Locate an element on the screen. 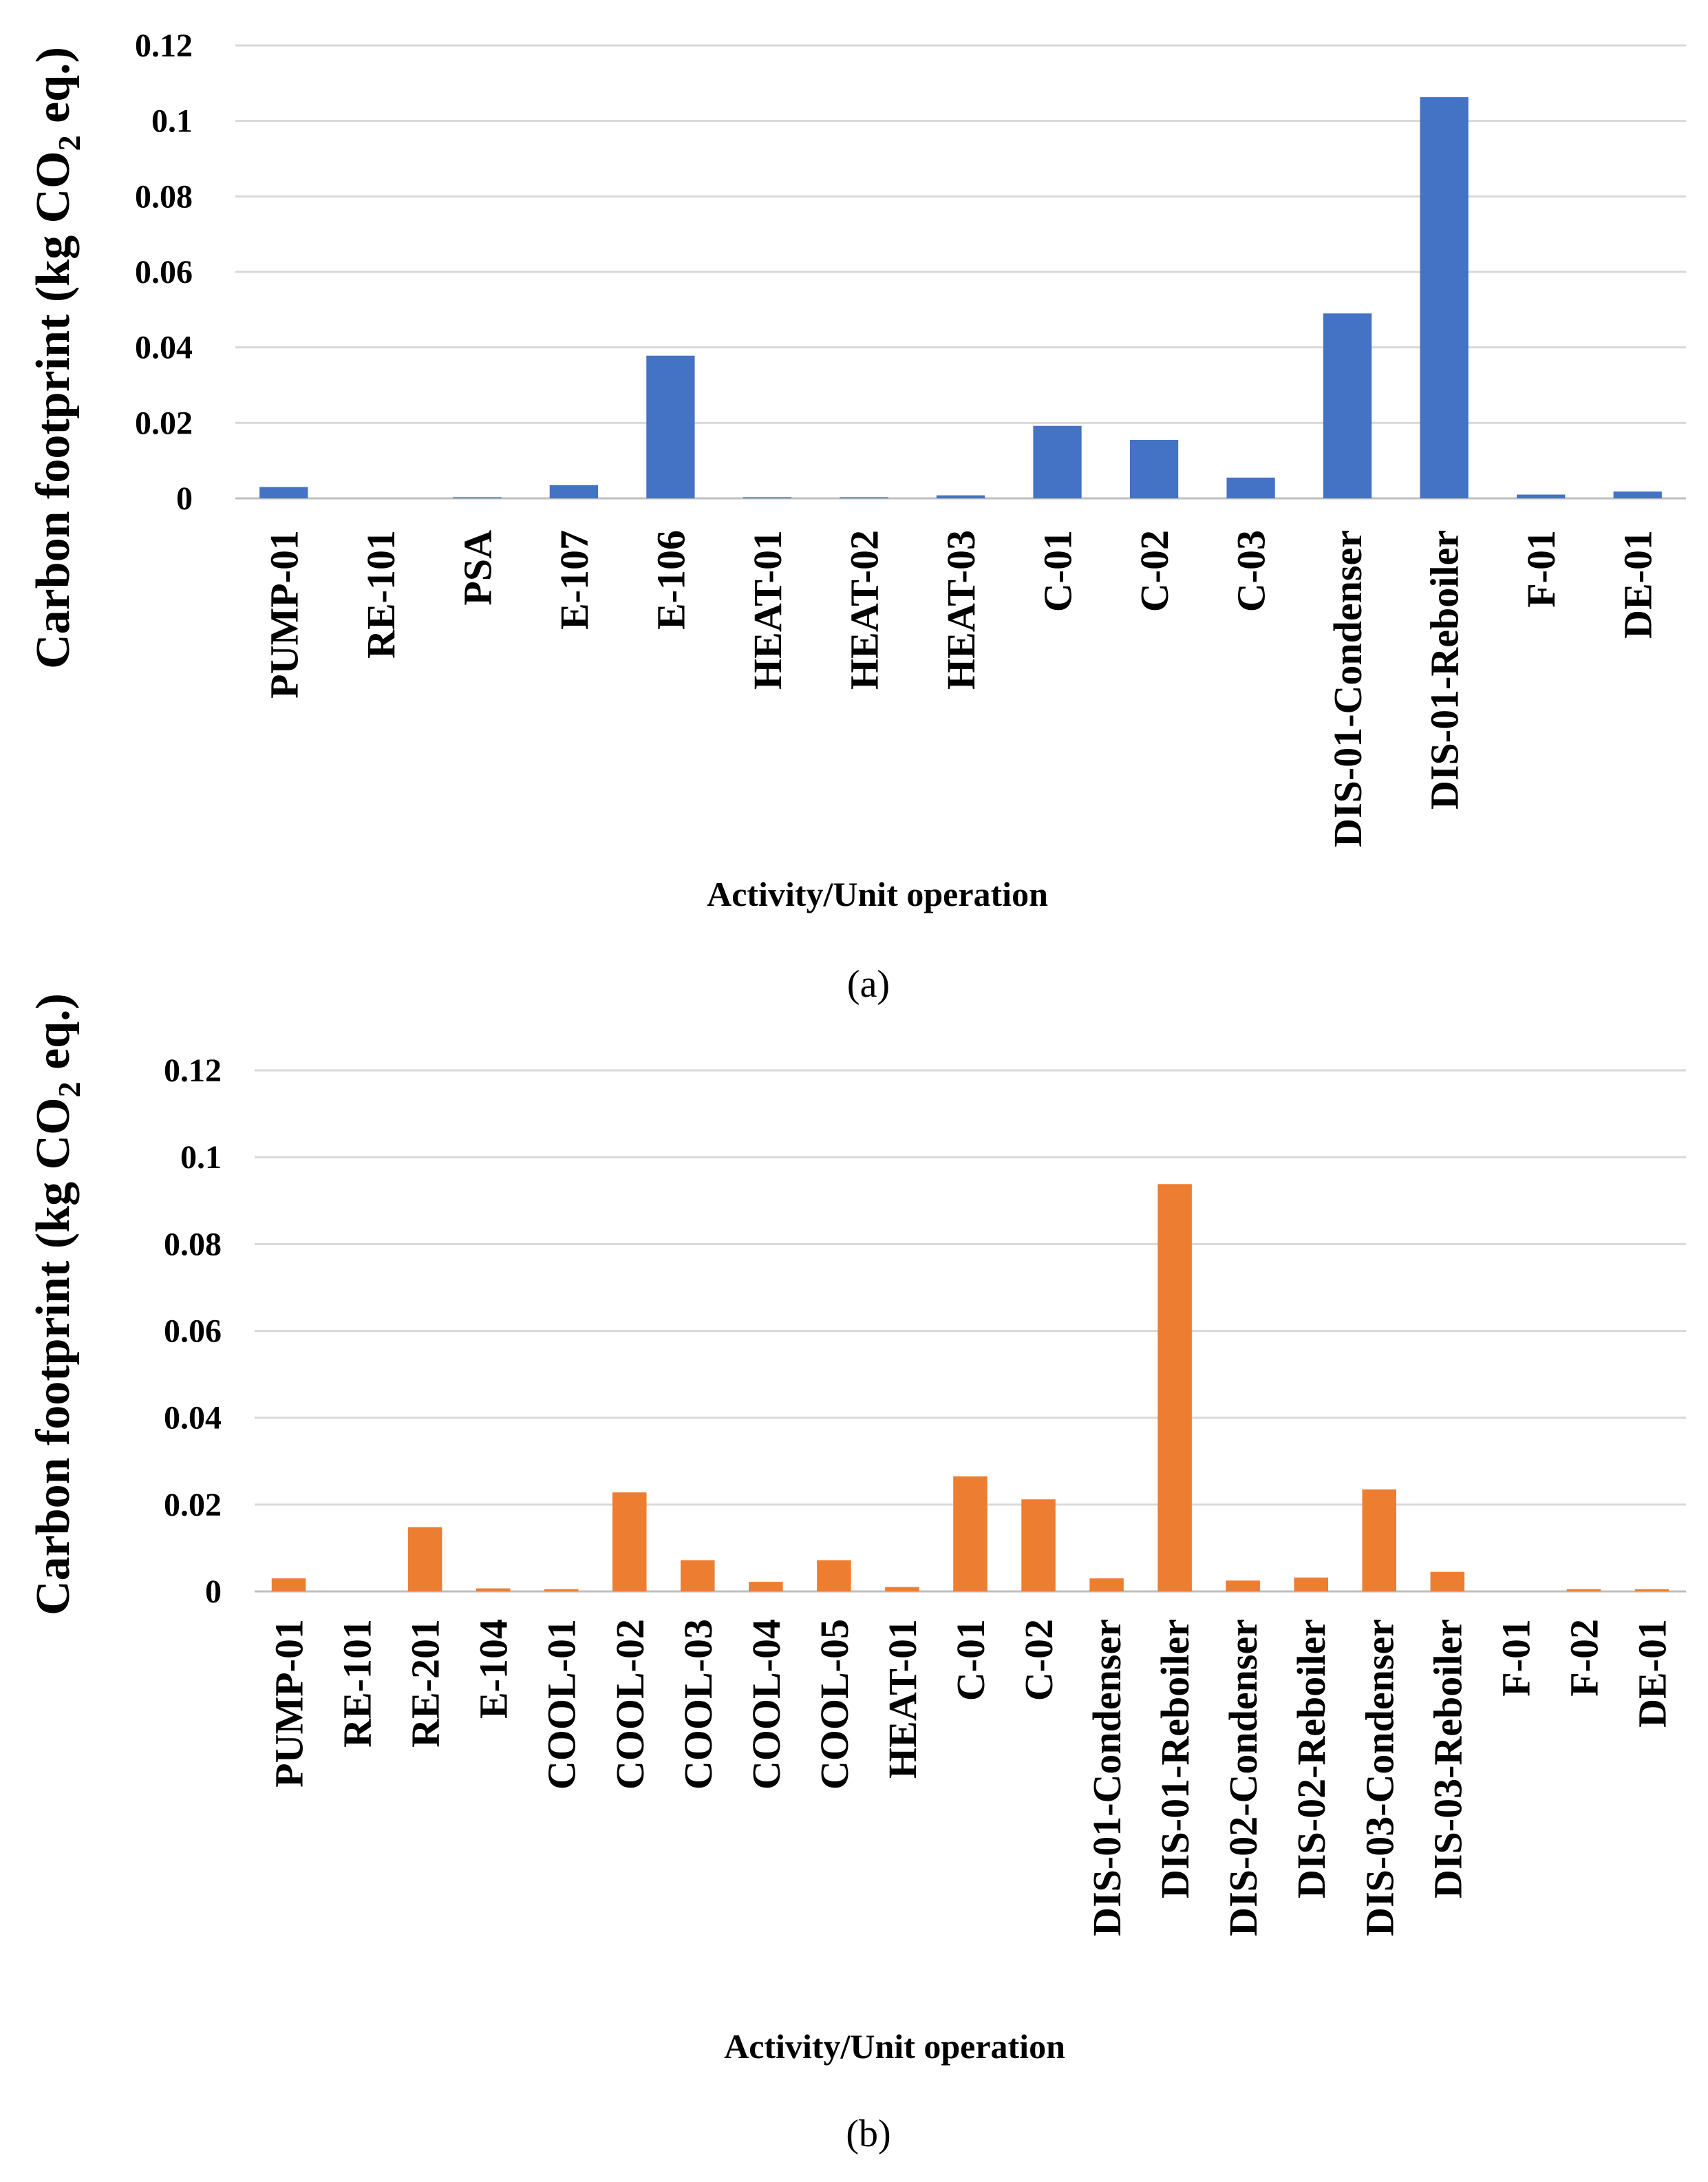 The image size is (1708, 2182). category-label: DIS-03-Condenser is located at coordinates (1379, 1777).